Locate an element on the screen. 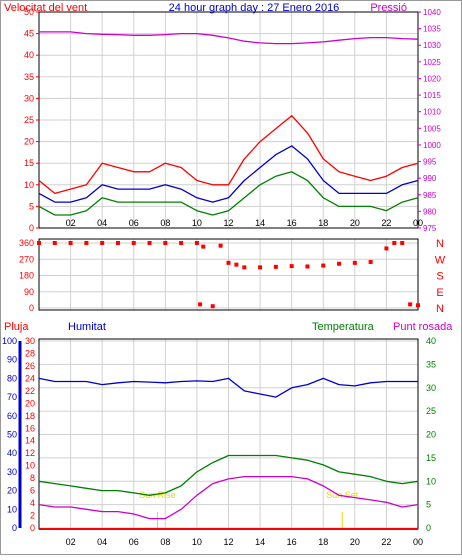  direction-tick-label: 180 is located at coordinates (26, 276).